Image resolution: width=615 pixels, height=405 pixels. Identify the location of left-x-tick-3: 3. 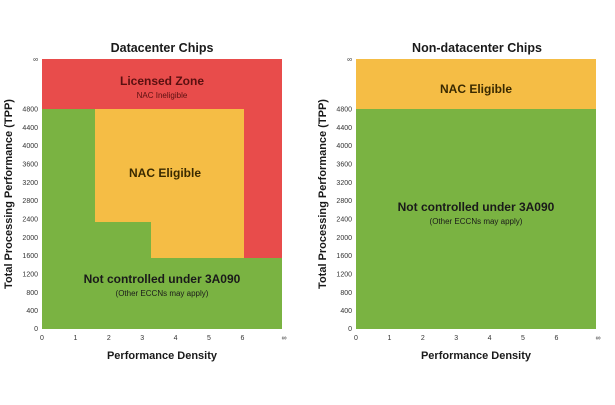
(142, 338).